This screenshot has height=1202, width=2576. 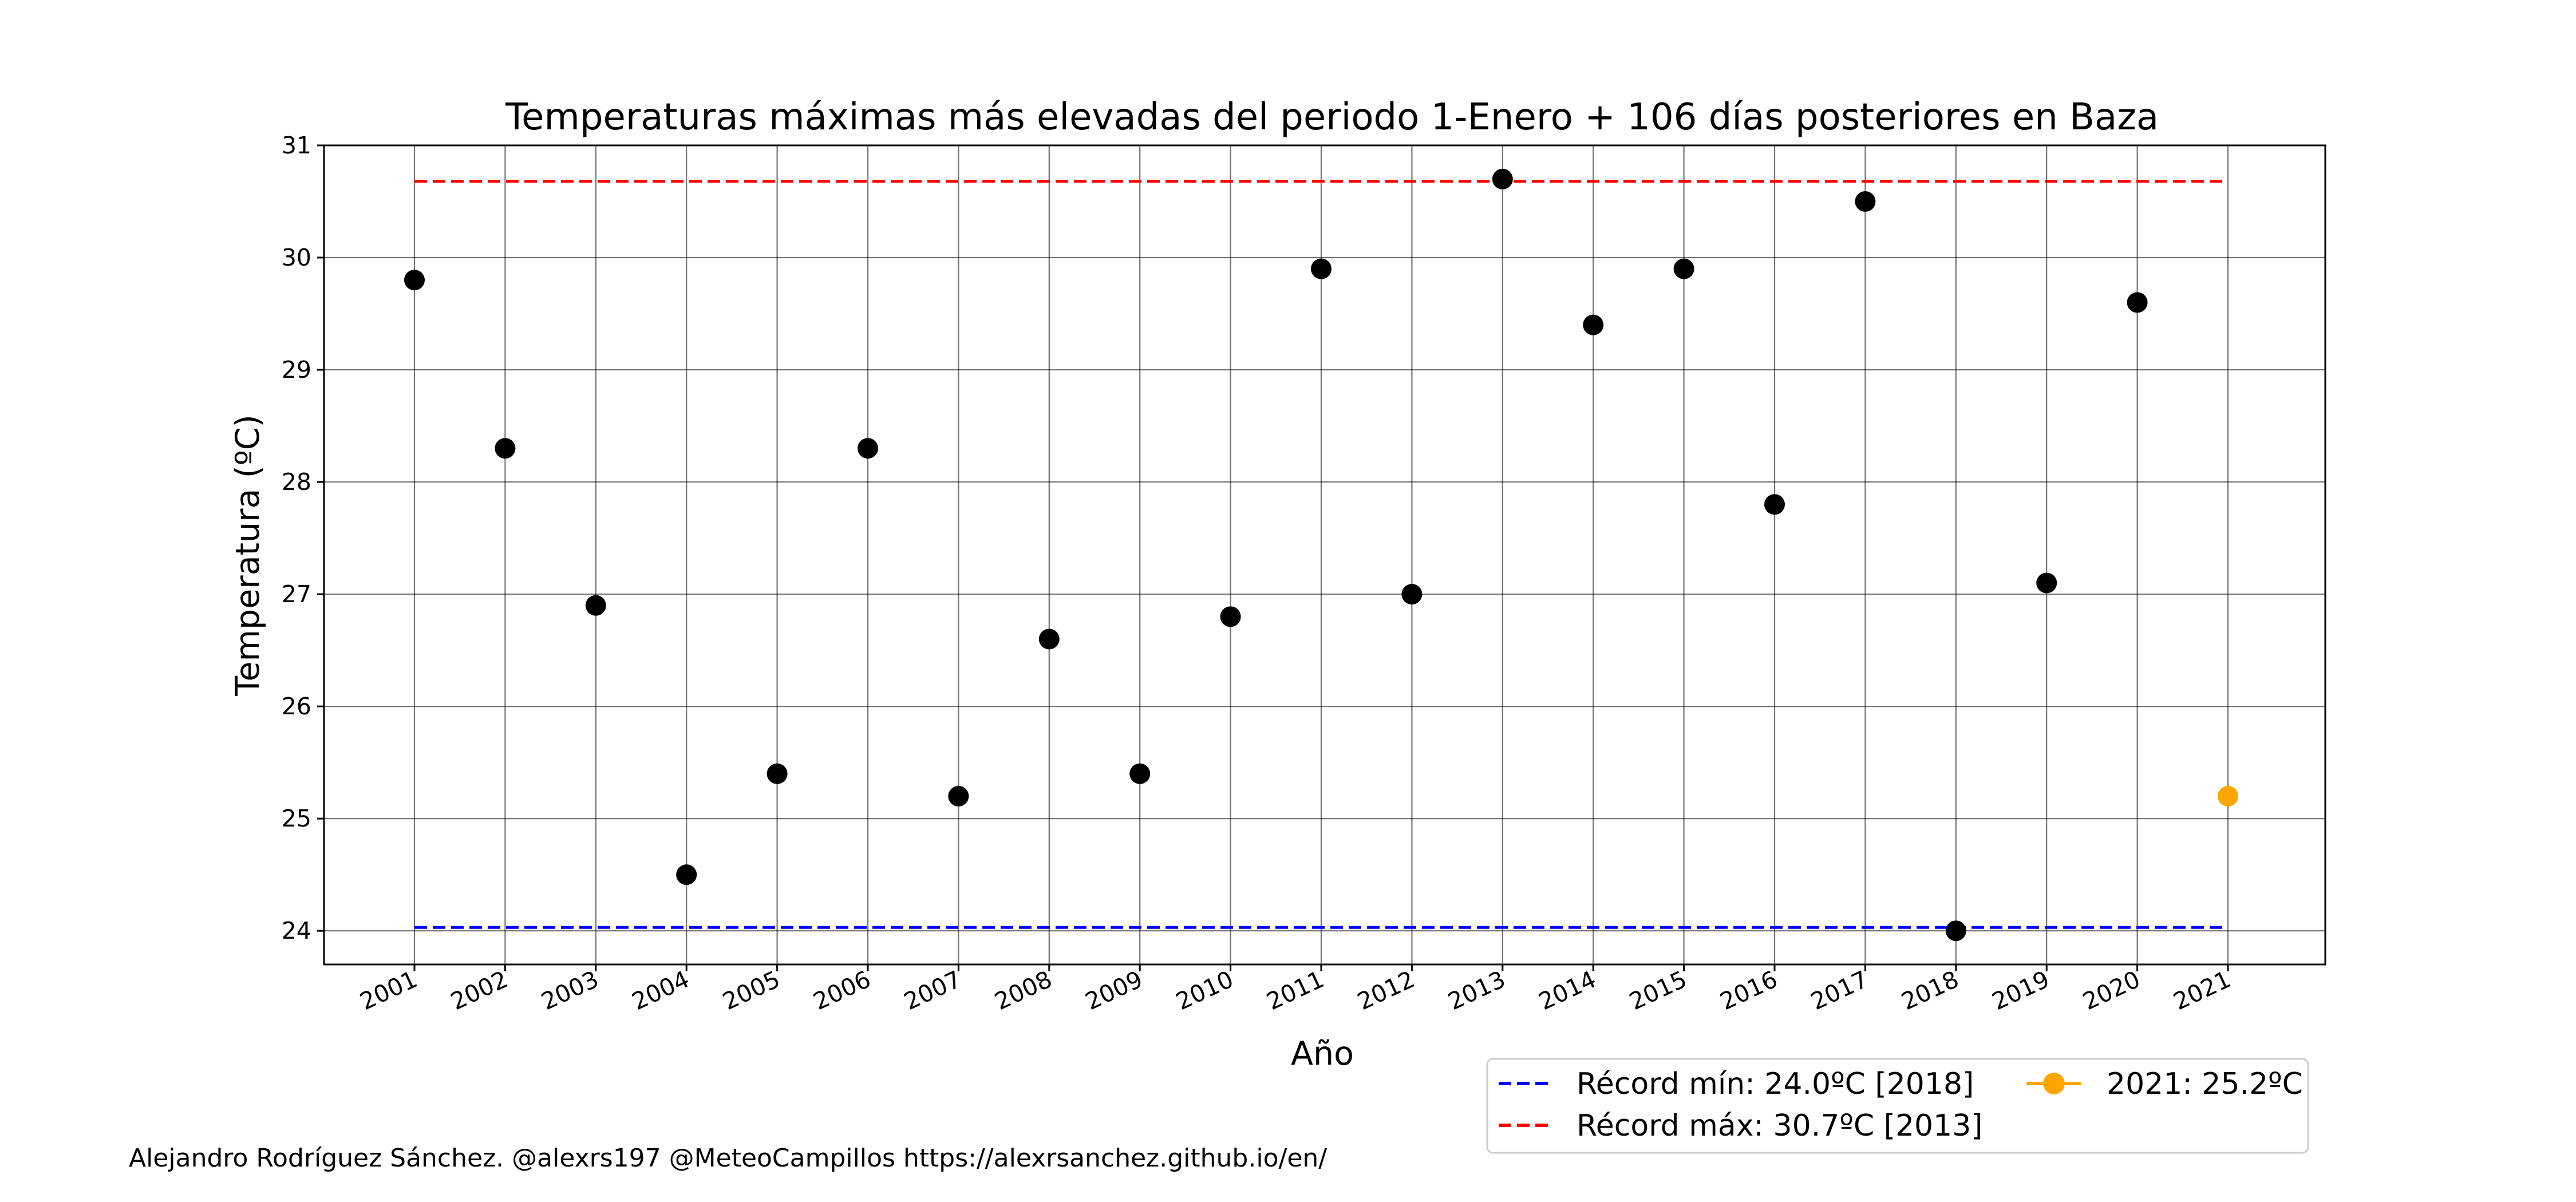 What do you see at coordinates (296, 257) in the screenshot?
I see `y-tick-label: 30` at bounding box center [296, 257].